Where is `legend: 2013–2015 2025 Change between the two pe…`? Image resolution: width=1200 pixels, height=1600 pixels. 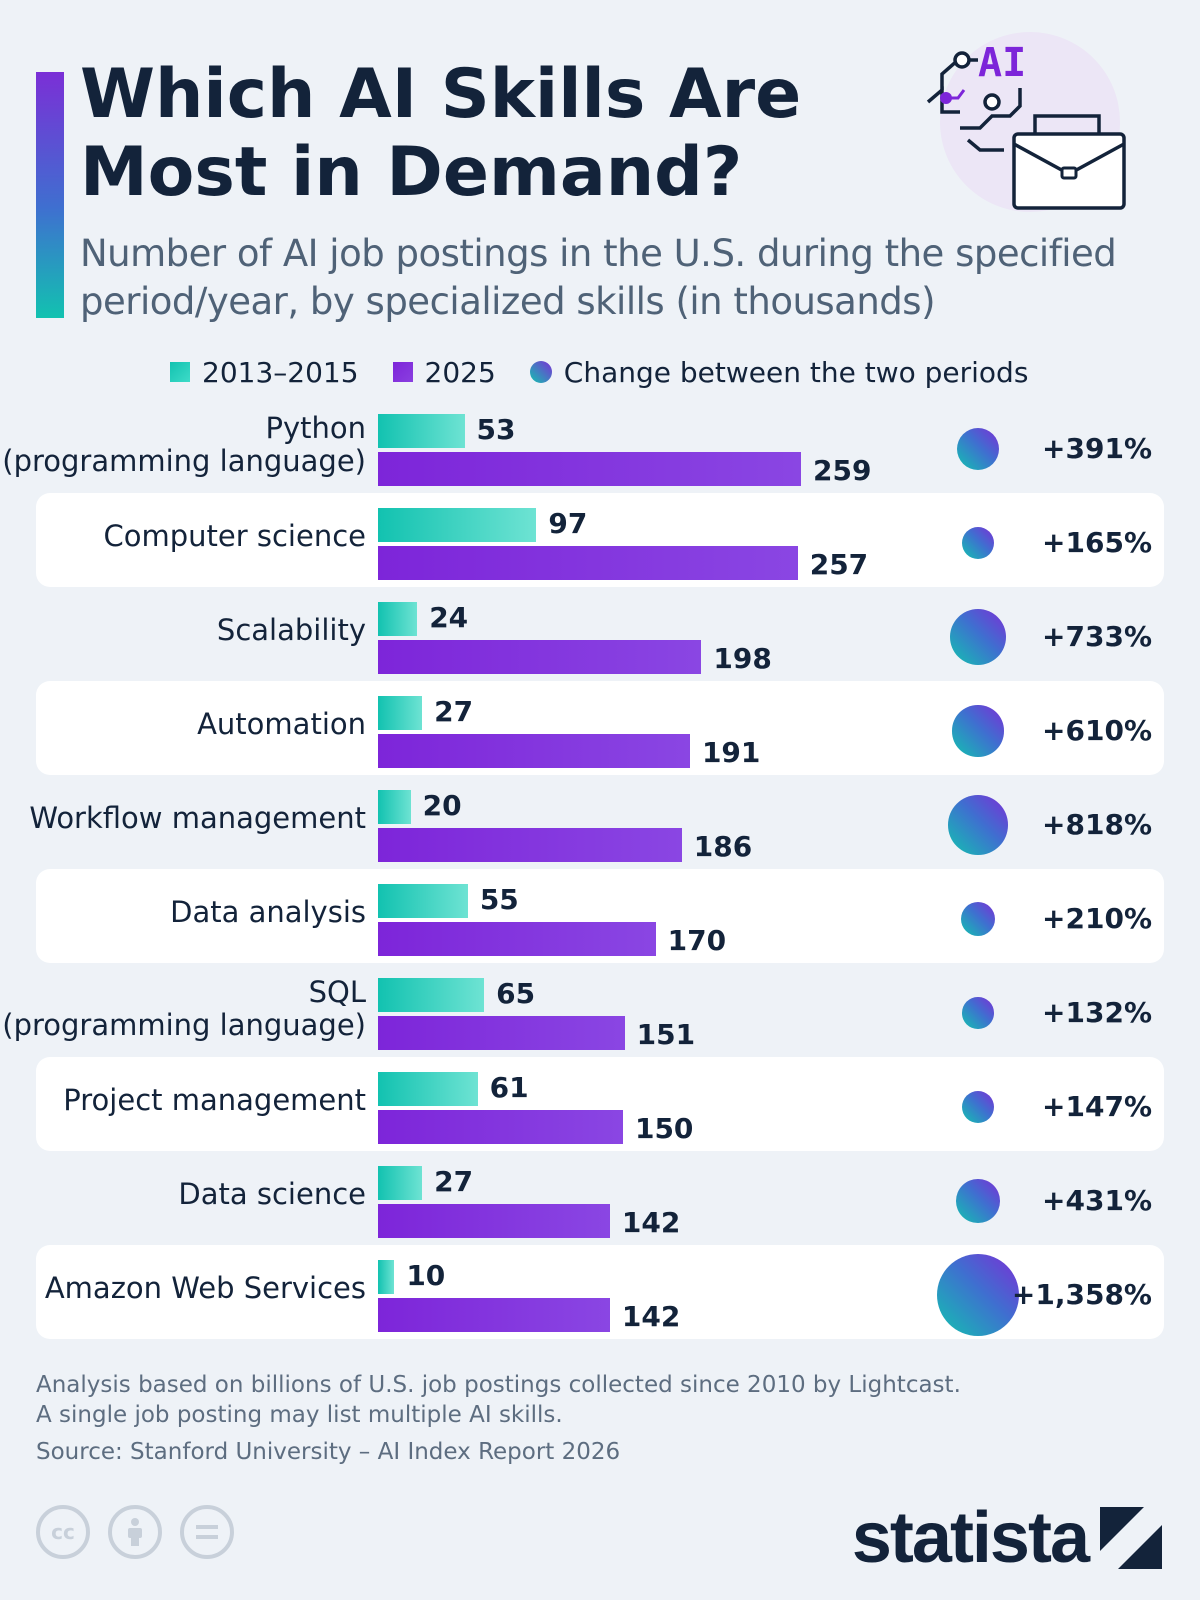 legend: 2013–2015 2025 Change between the two pe… is located at coordinates (616, 372).